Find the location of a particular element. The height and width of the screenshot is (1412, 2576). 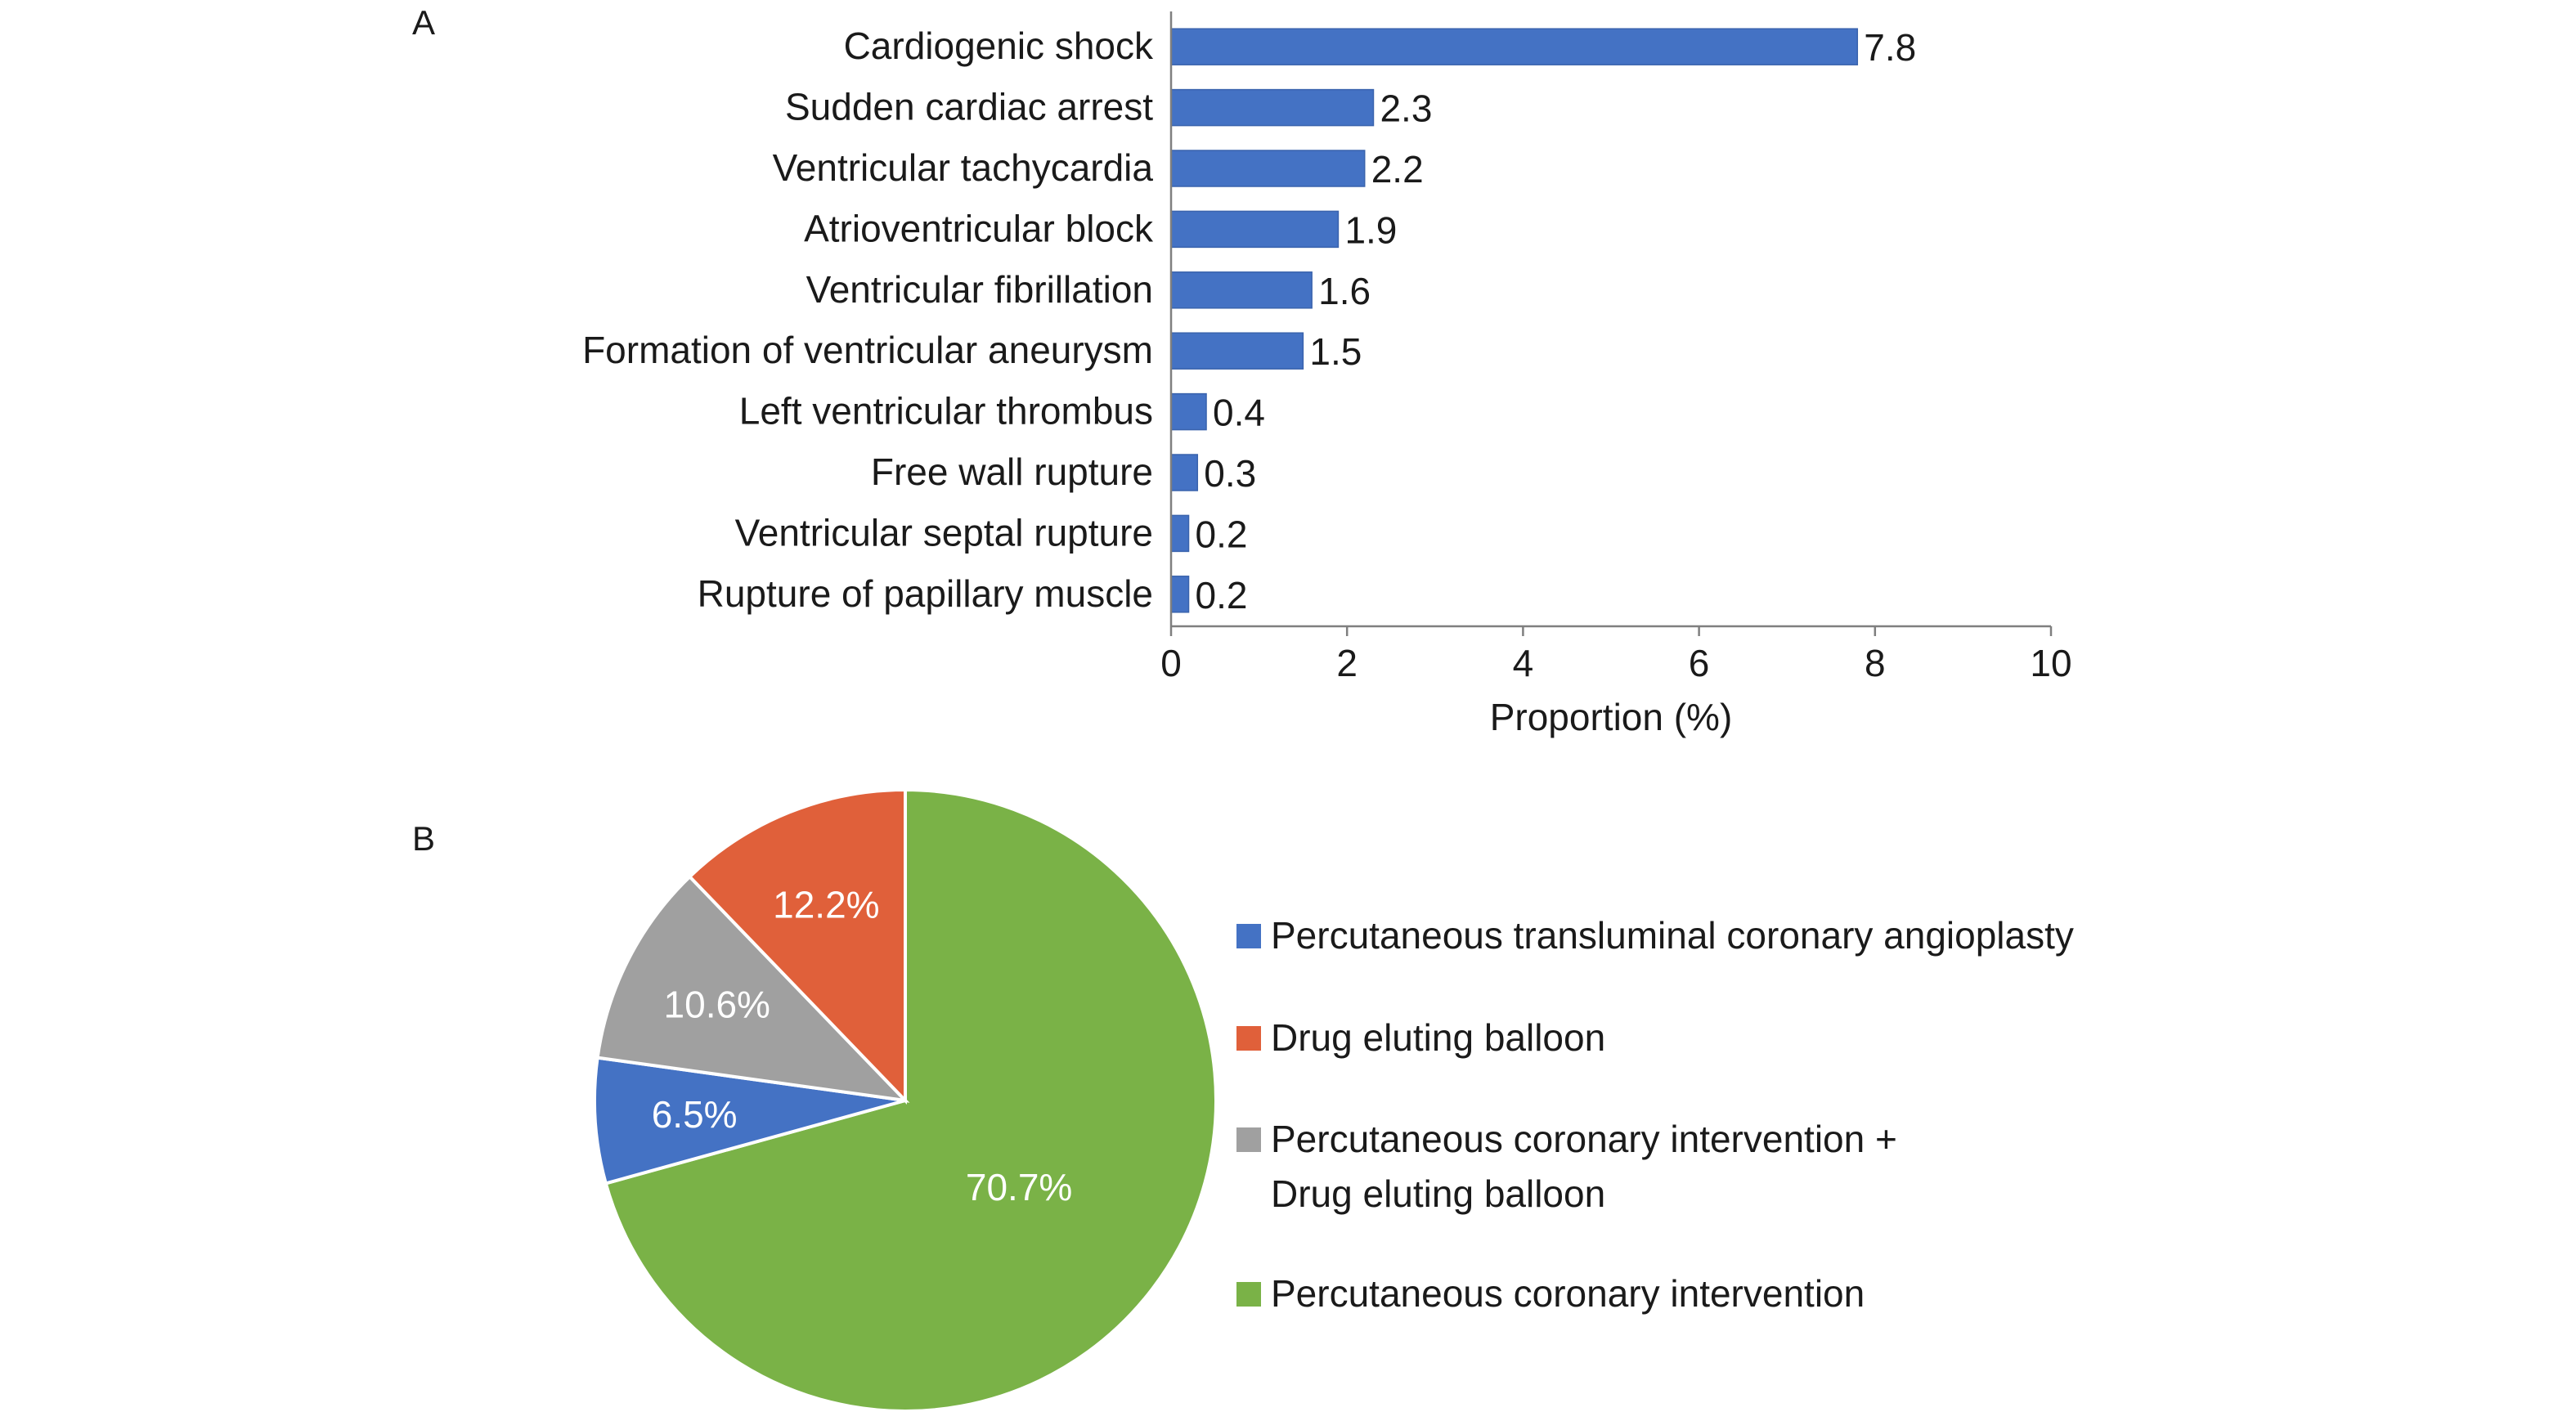

data-label: 1.6 is located at coordinates (1344, 291).